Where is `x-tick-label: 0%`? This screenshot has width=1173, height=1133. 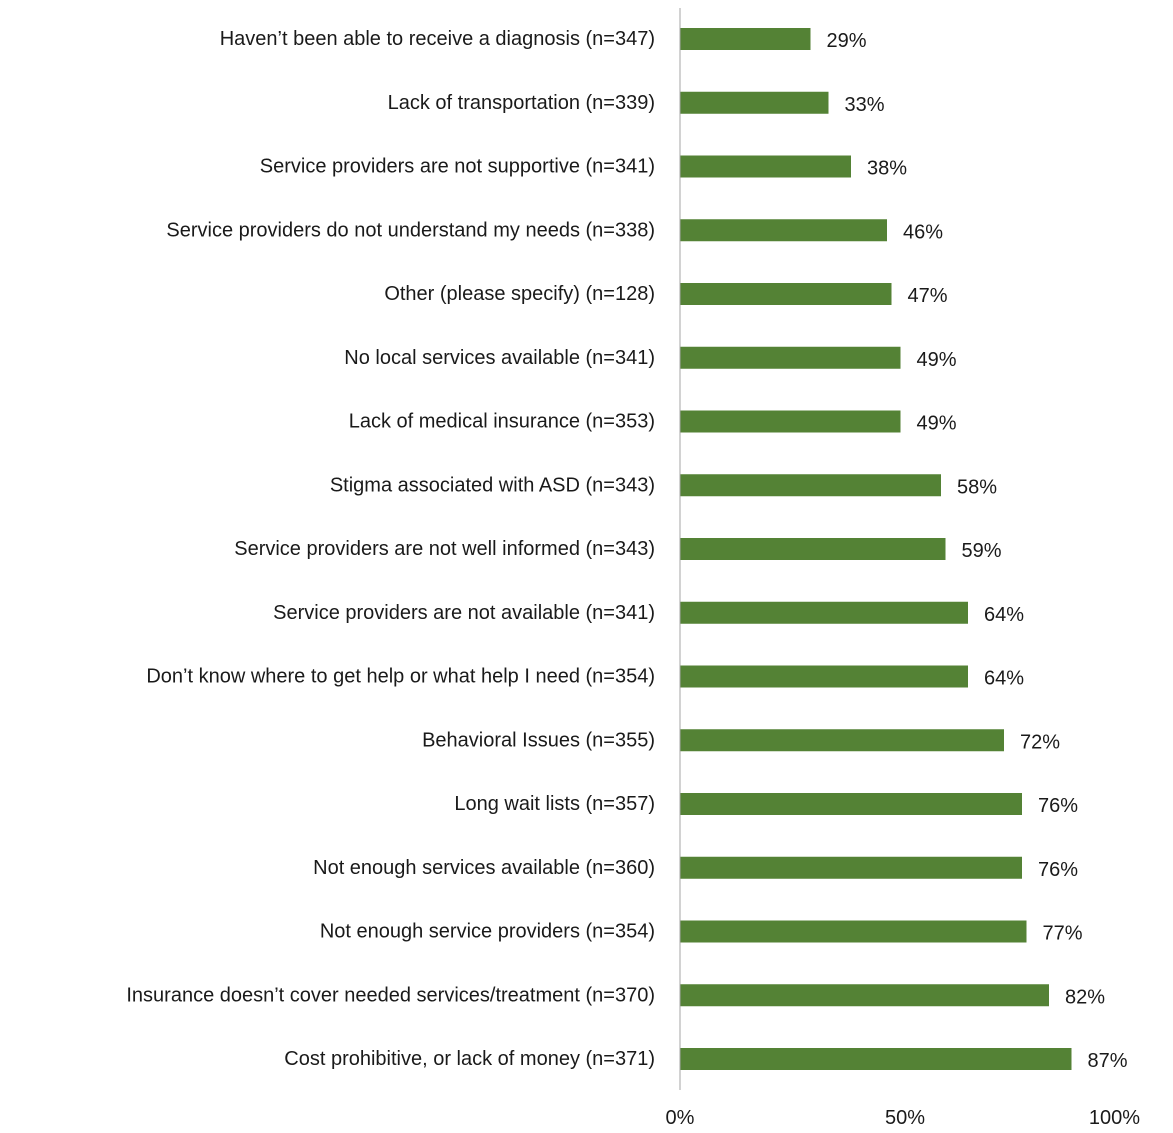
x-tick-label: 0% is located at coordinates (680, 1118).